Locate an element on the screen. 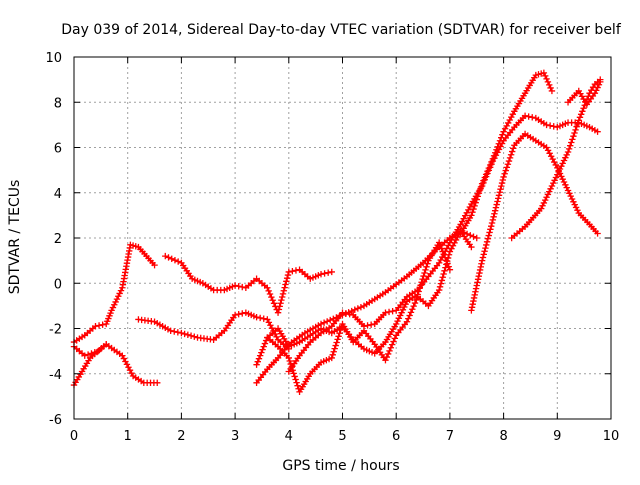 The image size is (640, 485). y-tick-label: 10 is located at coordinates (53, 58).